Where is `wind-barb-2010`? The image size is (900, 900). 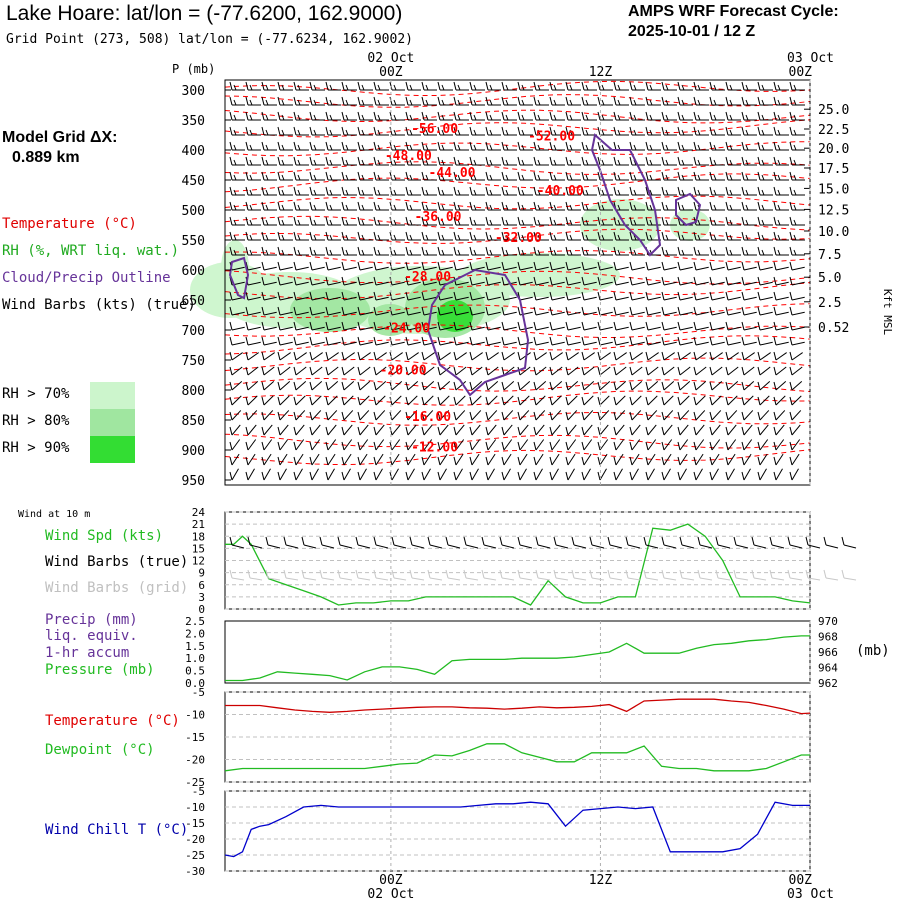 wind-barb-2010 is located at coordinates (413, 296).